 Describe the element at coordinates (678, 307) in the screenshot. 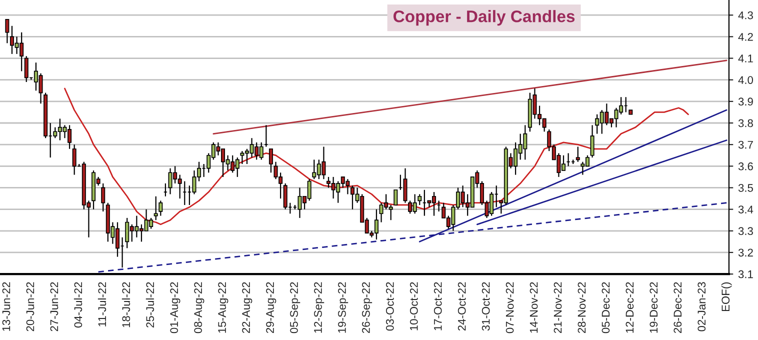

I see `x-tick-label: 26-Dec-22` at that location.